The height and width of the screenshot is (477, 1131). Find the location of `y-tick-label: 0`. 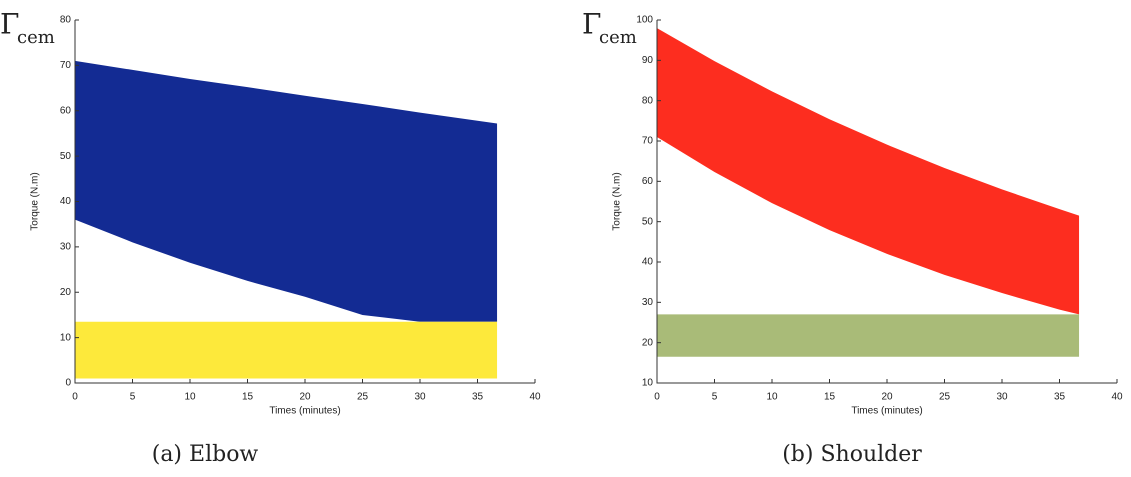

y-tick-label: 0 is located at coordinates (68, 383).